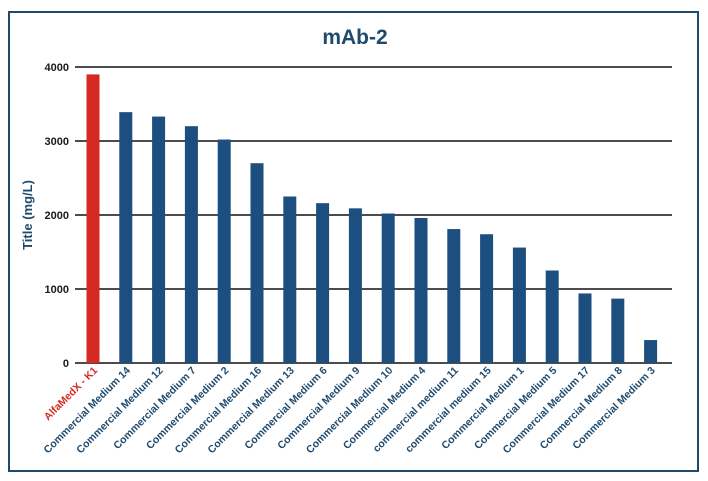  Describe the element at coordinates (57, 142) in the screenshot. I see `y-tick-label: 3000` at that location.